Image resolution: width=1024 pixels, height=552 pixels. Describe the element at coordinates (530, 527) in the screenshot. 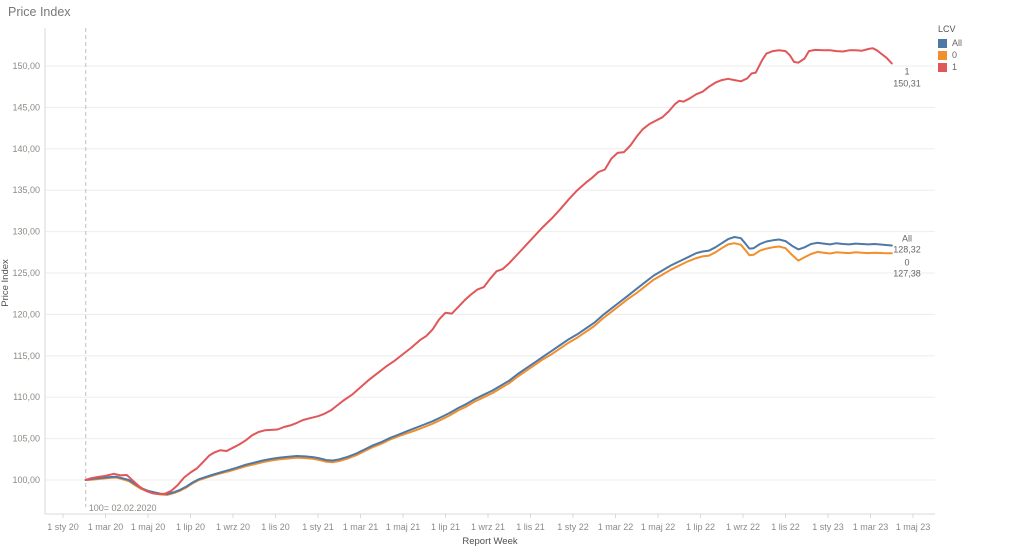

I see `x-tick-label: 1 lis 21` at that location.